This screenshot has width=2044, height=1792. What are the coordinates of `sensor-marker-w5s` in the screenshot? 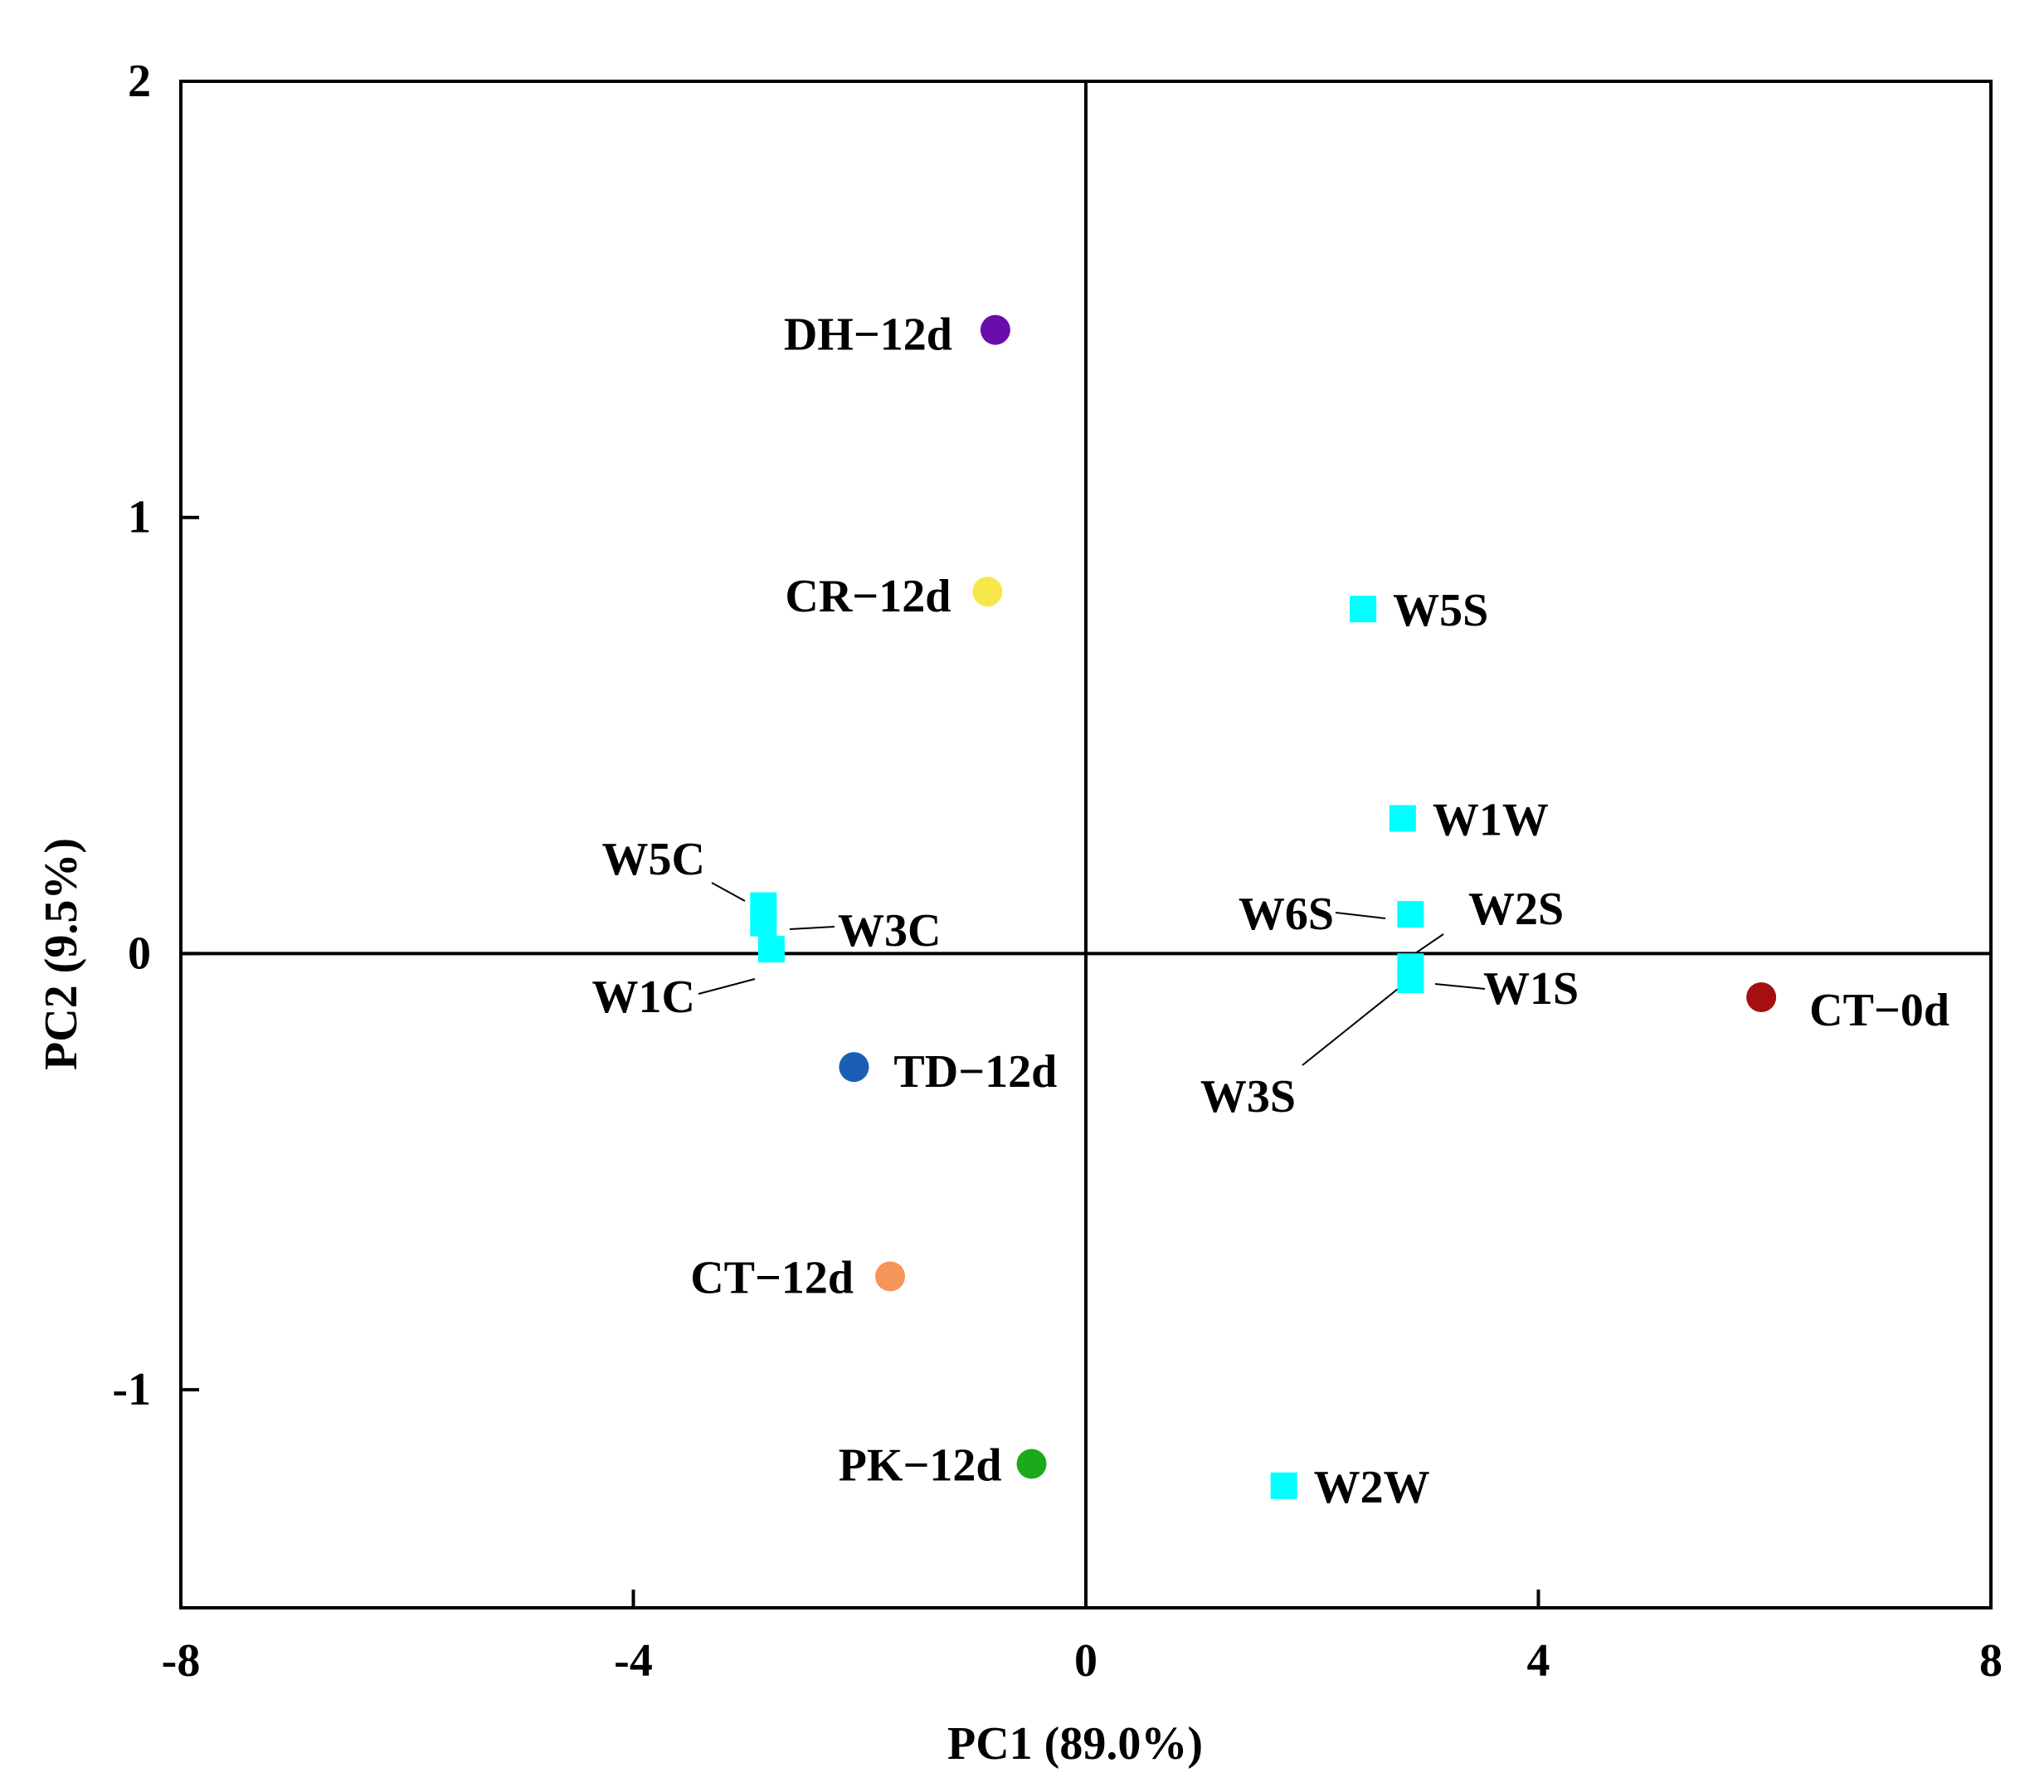 It's located at (1363, 609).